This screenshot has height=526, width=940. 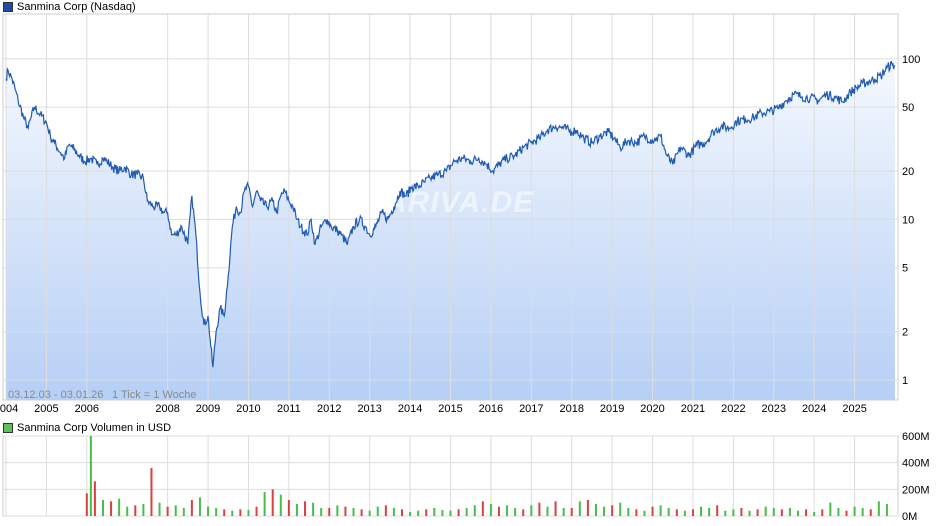 I want to click on price-y-tick-label: 20, so click(x=908, y=172).